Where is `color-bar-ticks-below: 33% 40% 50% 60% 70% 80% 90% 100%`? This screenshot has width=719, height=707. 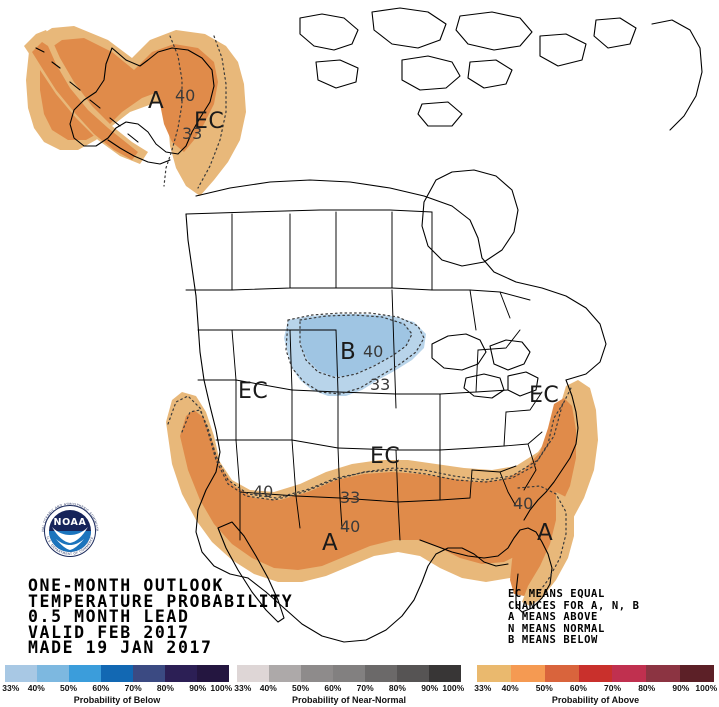
color-bar-ticks-below: 33% 40% 50% 60% 70% 80% 90% 100% is located at coordinates (117, 688).